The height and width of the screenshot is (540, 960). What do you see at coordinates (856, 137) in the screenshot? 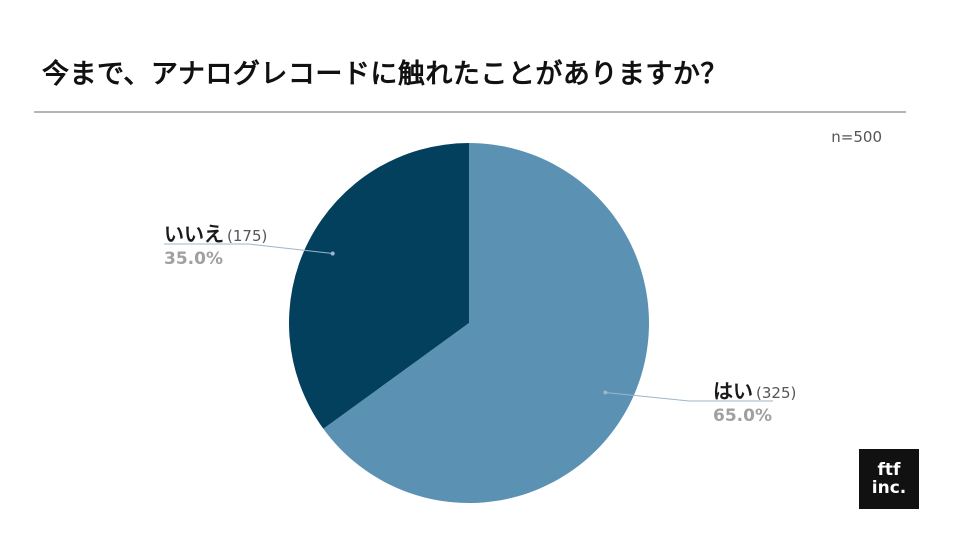
I see `sample-size: n=500` at bounding box center [856, 137].